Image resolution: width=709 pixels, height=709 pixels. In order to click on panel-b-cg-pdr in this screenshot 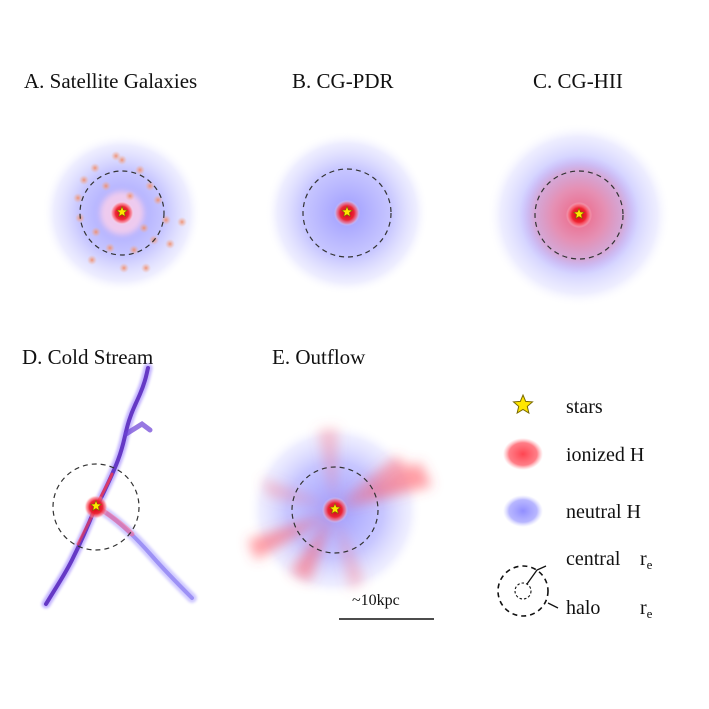, I will do `click(347, 213)`.